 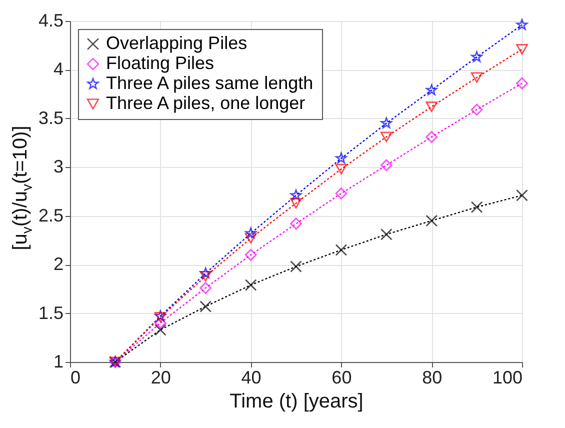 What do you see at coordinates (51, 118) in the screenshot?
I see `y-tick-label: 3.5` at bounding box center [51, 118].